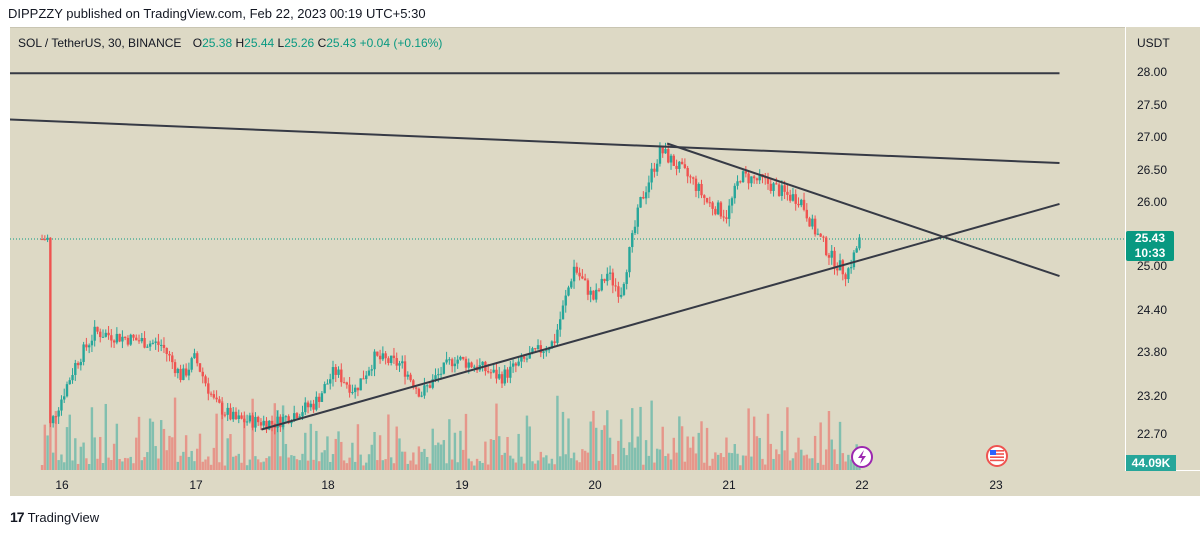  What do you see at coordinates (54, 517) in the screenshot?
I see `footer-brand: 17 TradingView` at bounding box center [54, 517].